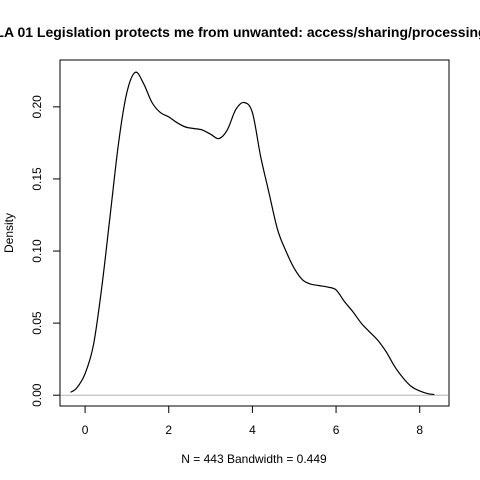 The image size is (480, 480). Describe the element at coordinates (9, 233) in the screenshot. I see `y-axis-label: Density` at that location.